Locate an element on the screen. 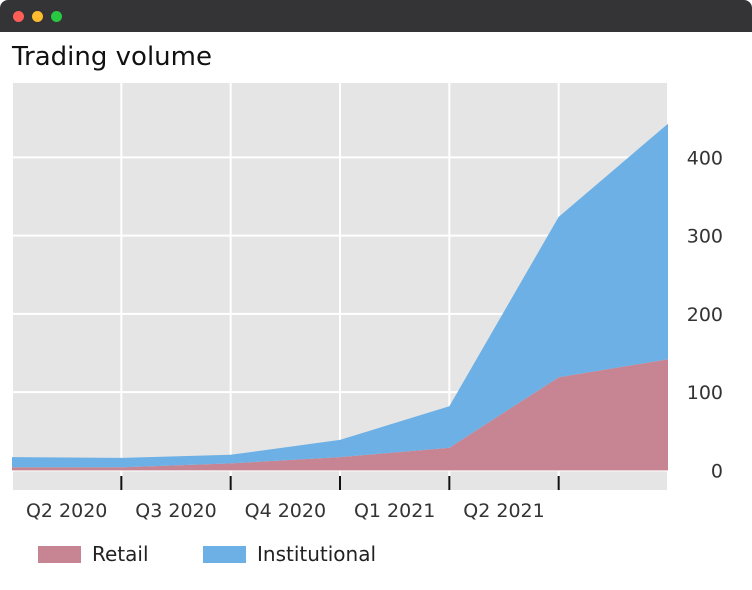 This screenshot has height=590, width=752. y-tick-label: 0 is located at coordinates (717, 471).